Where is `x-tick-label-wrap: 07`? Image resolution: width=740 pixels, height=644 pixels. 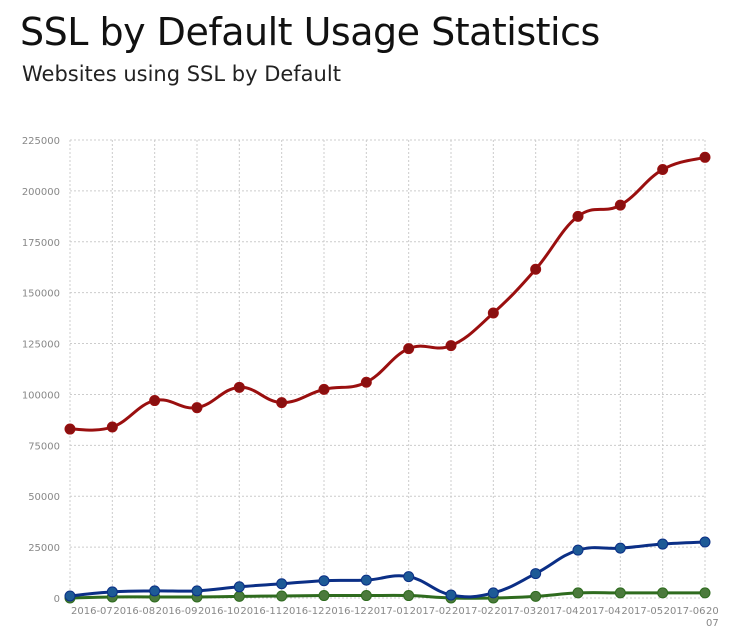 x-tick-label-wrap: 07 is located at coordinates (712, 623).